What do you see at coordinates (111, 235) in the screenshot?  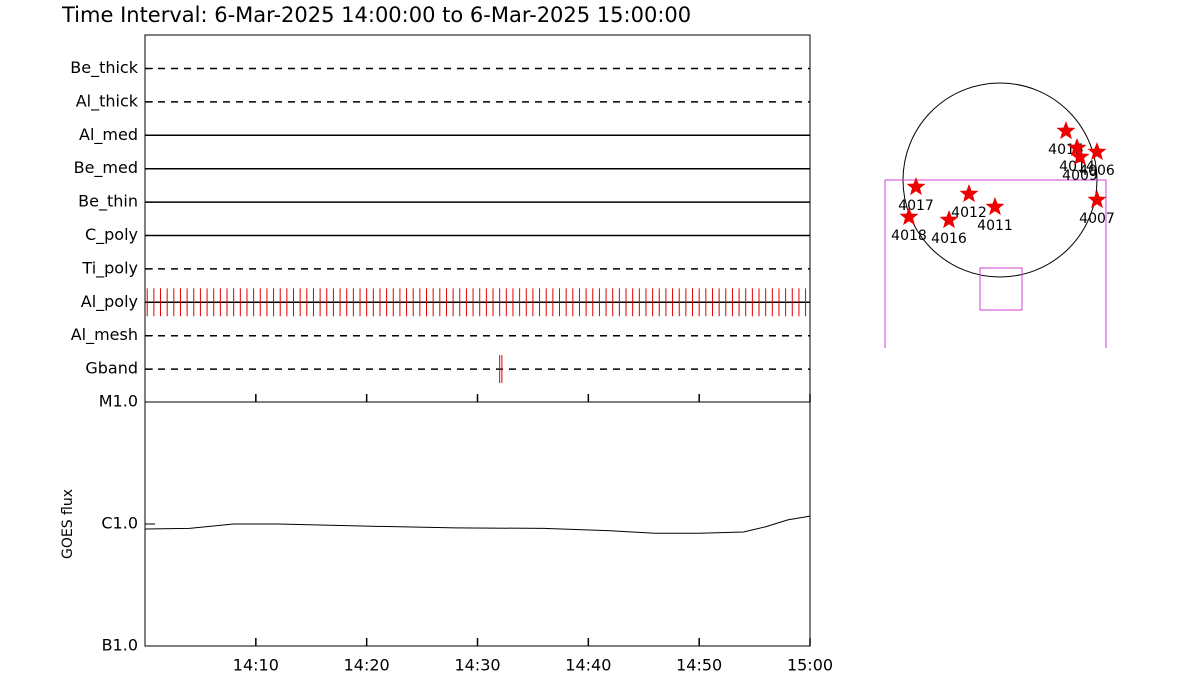 I see `row-label: C_poly` at bounding box center [111, 235].